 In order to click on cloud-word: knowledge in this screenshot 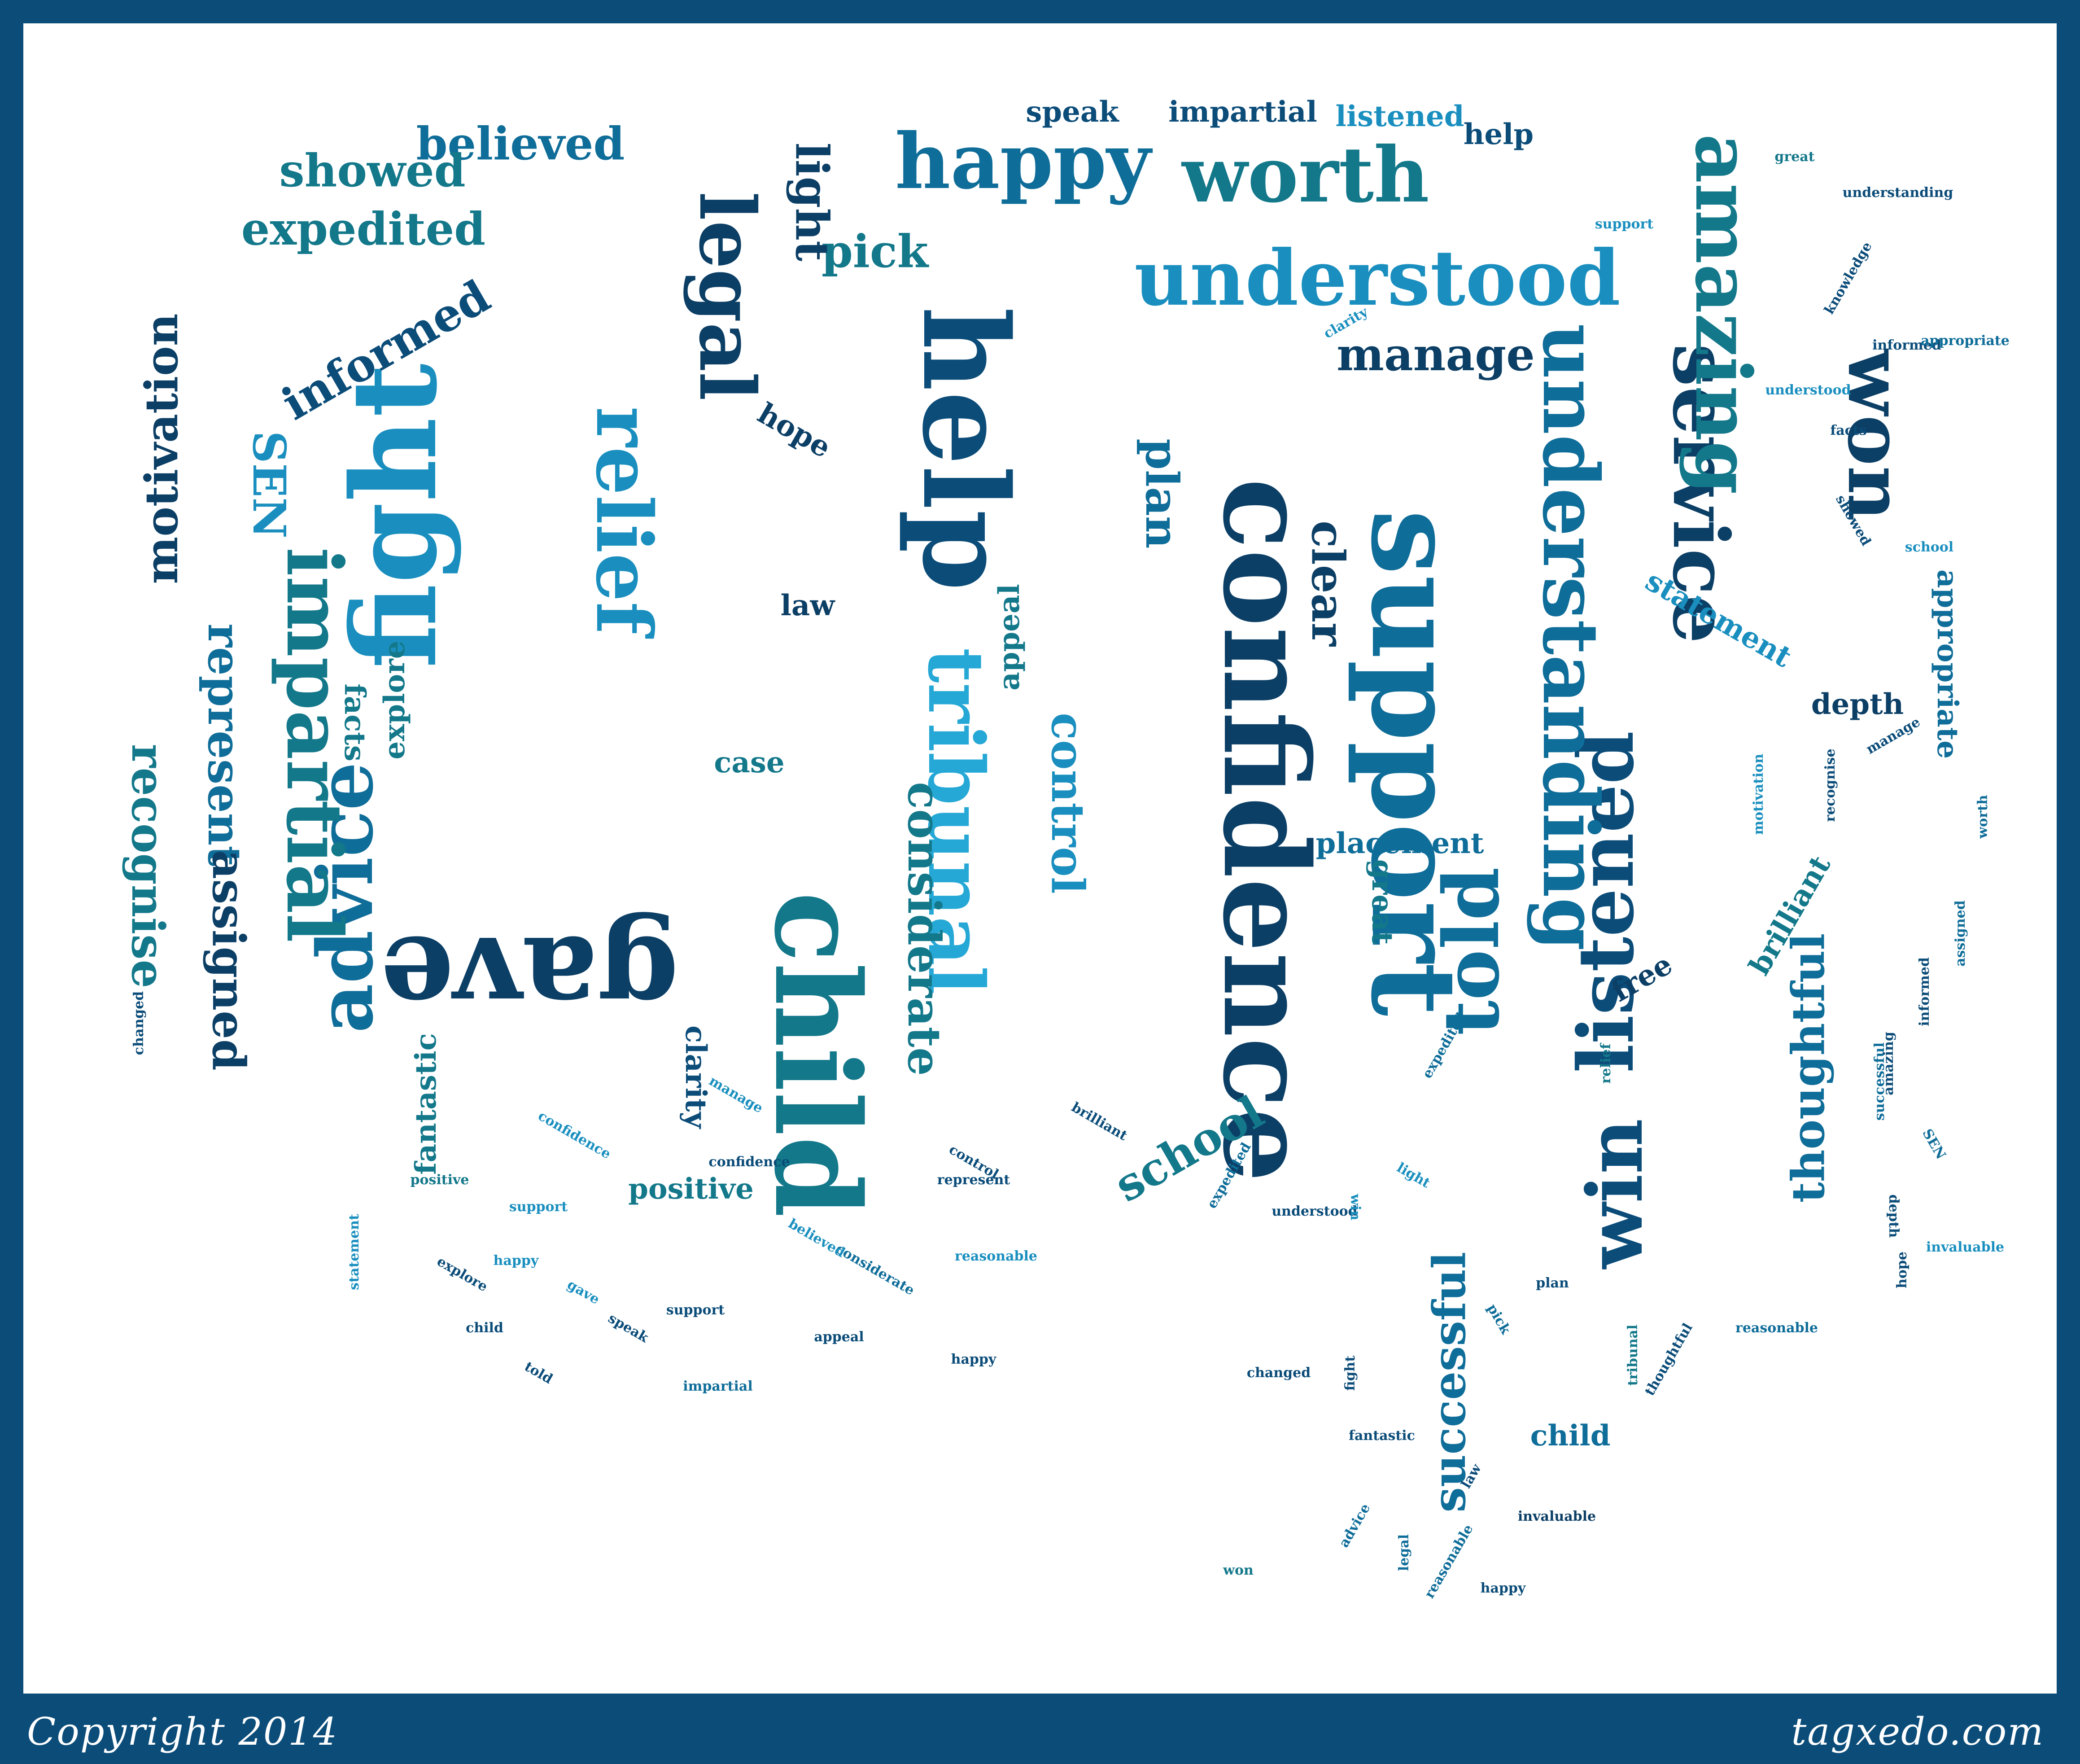, I will do `click(1848, 278)`.